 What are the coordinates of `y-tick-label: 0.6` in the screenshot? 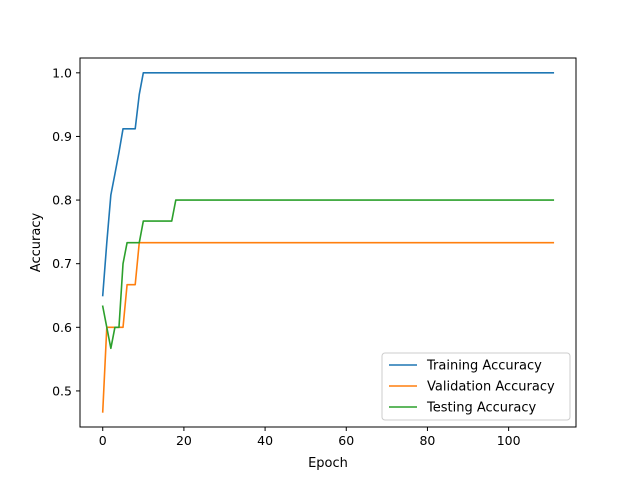 It's located at (62, 327).